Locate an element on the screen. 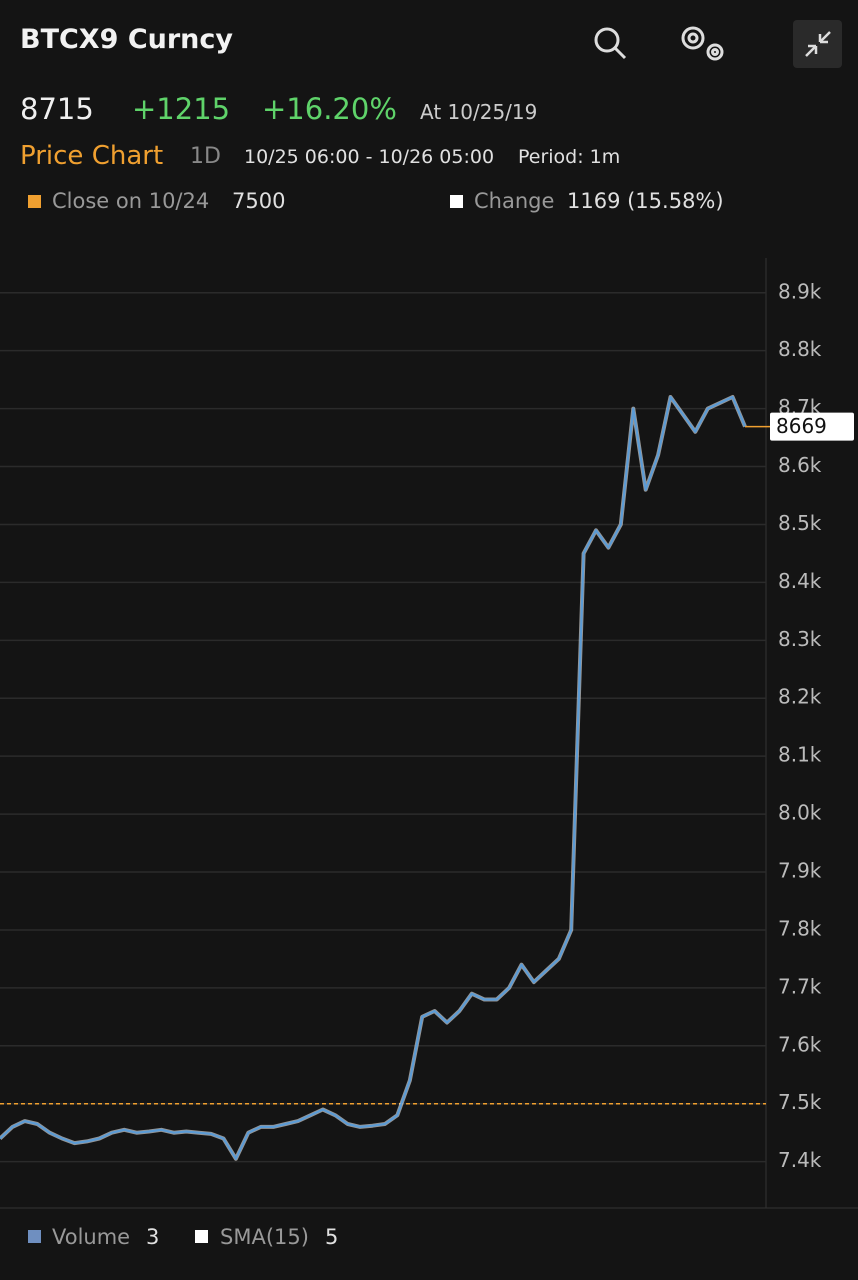 Image resolution: width=858 pixels, height=1280 pixels. y-tick-label: 7.9k is located at coordinates (800, 871).